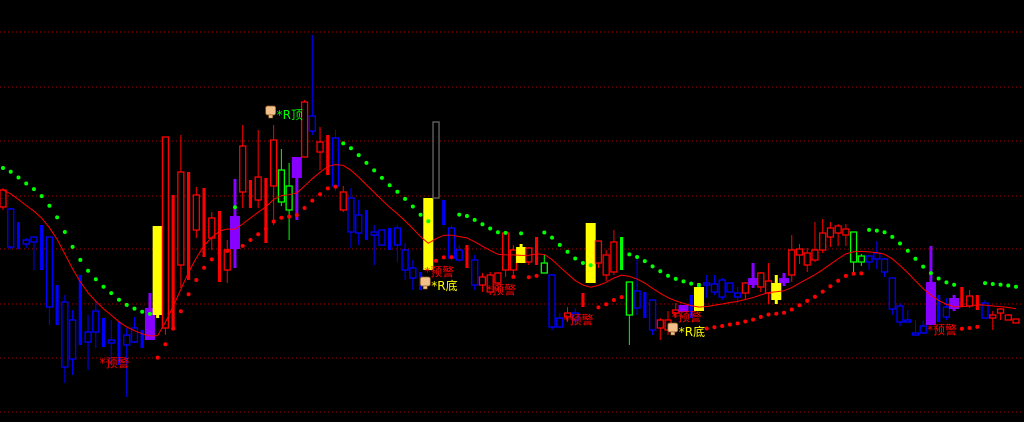 The image size is (1024, 422). What do you see at coordinates (271, 112) in the screenshot?
I see `hand-pointer-icon` at bounding box center [271, 112].